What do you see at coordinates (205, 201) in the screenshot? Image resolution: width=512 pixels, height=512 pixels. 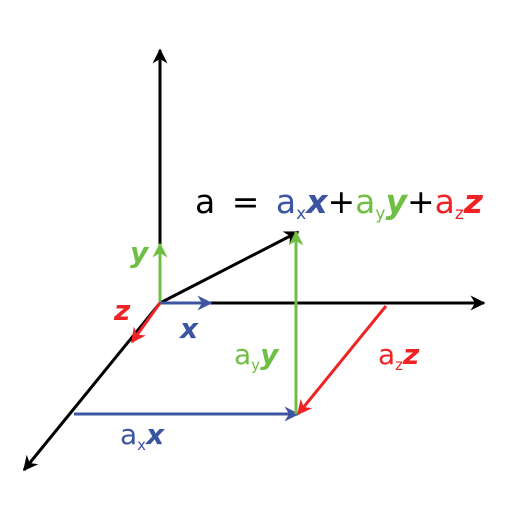 I see `eq-lhs: a` at bounding box center [205, 201].